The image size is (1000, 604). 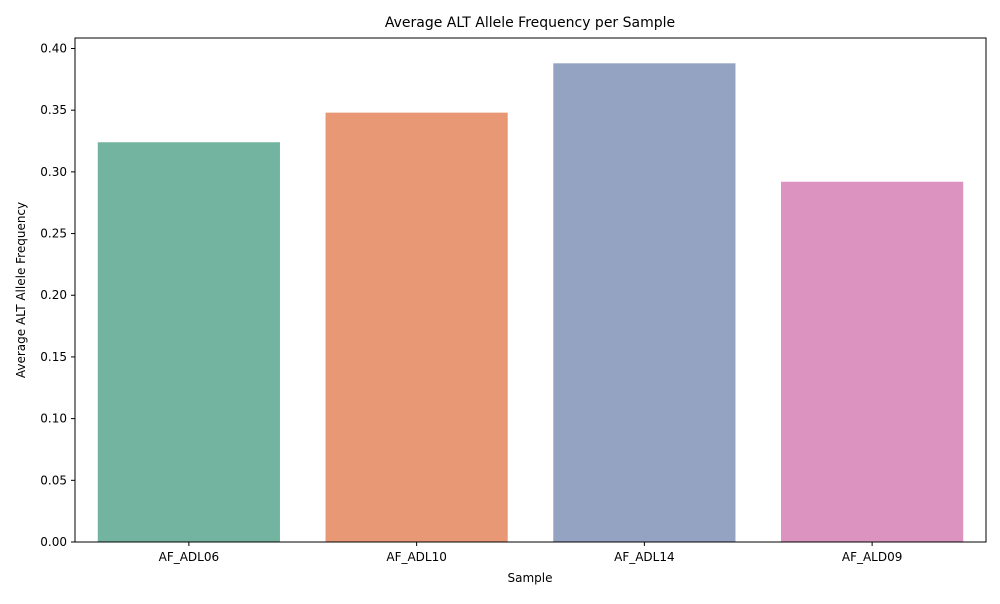 I want to click on x-axis-label: Sample, so click(x=530, y=578).